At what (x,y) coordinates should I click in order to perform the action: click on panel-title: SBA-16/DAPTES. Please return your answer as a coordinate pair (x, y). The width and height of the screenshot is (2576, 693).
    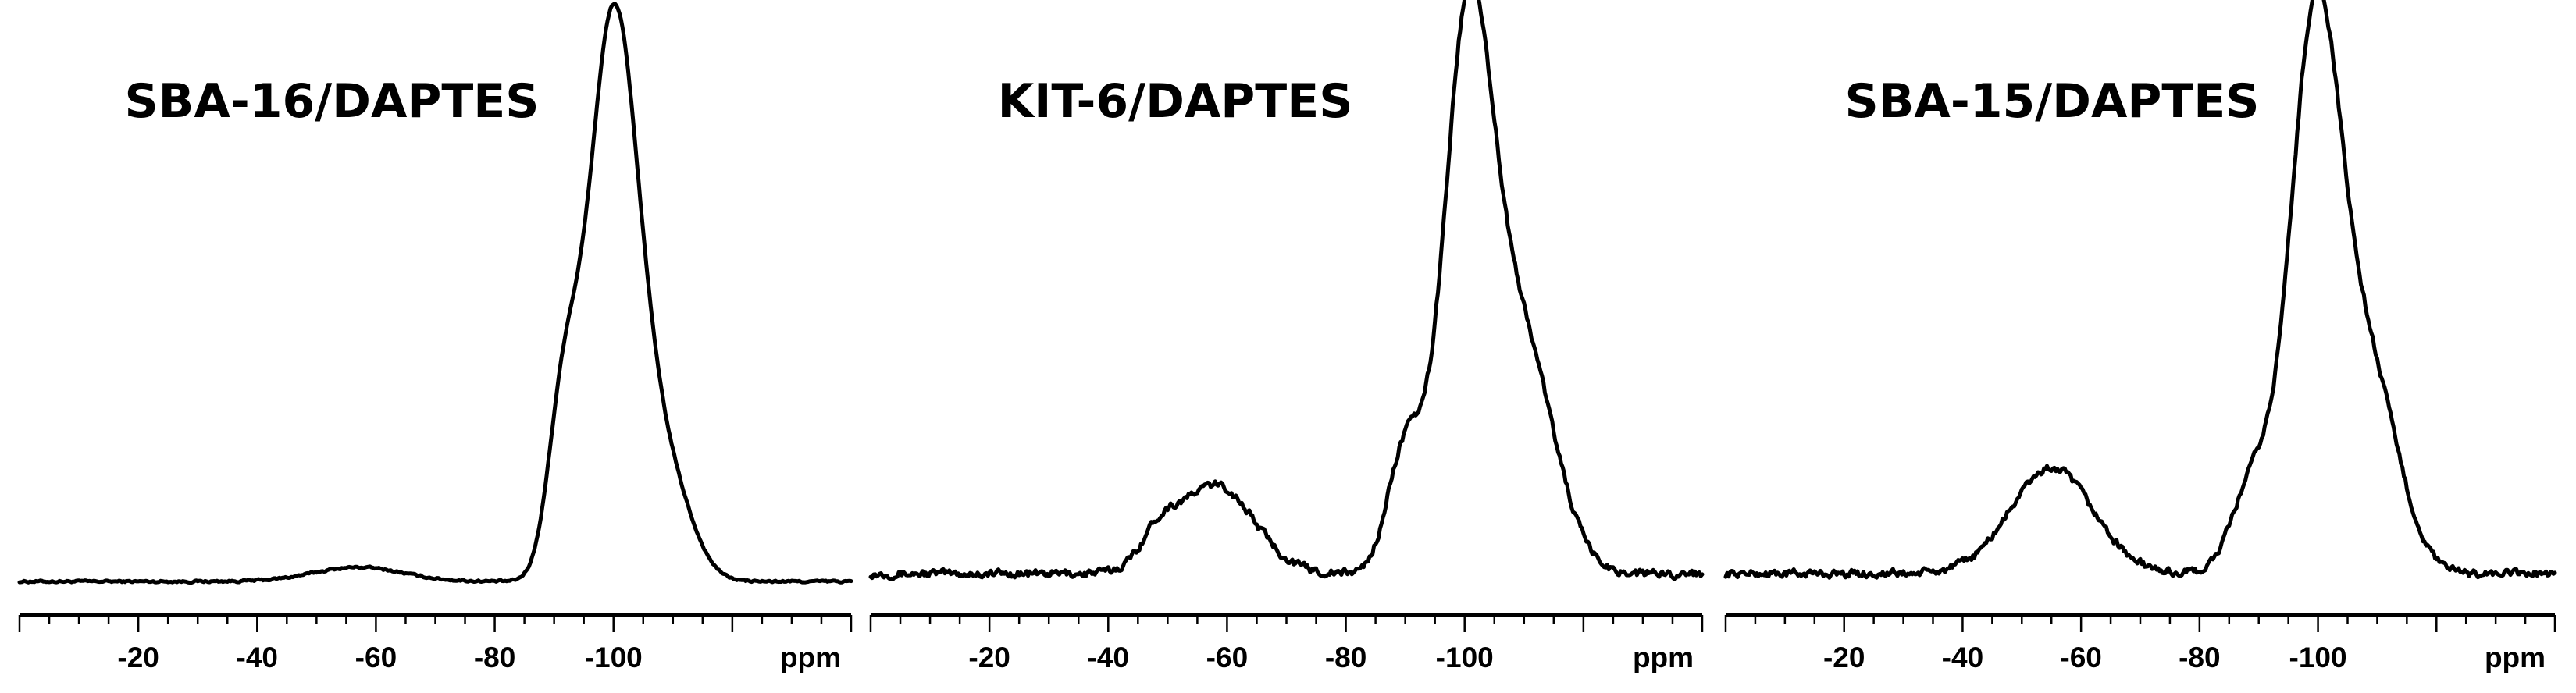
    Looking at the image, I should click on (331, 101).